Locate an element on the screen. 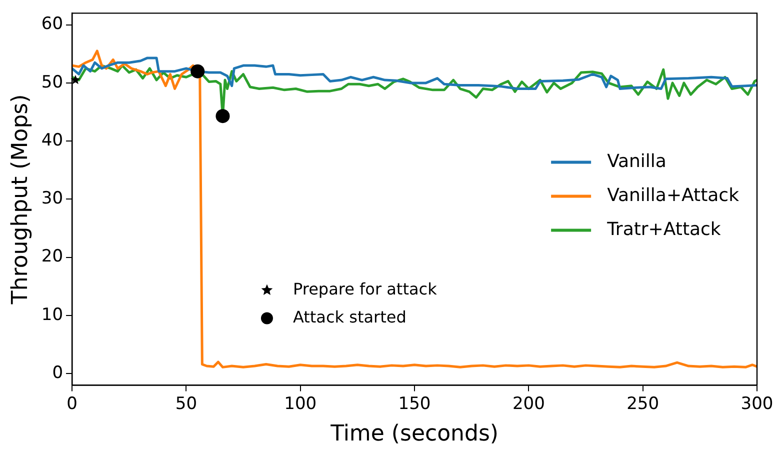 This screenshot has width=779, height=454. y-axis-title: Throughput (Mops) is located at coordinates (20, 200).